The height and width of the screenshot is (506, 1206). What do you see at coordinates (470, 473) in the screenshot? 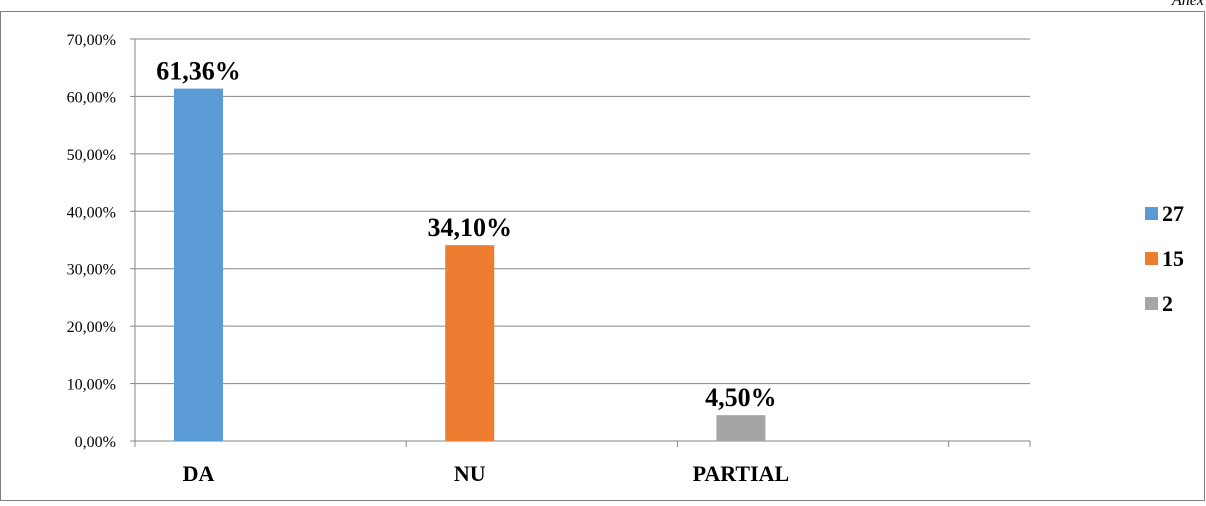
I see `x-tick-label: NU` at bounding box center [470, 473].